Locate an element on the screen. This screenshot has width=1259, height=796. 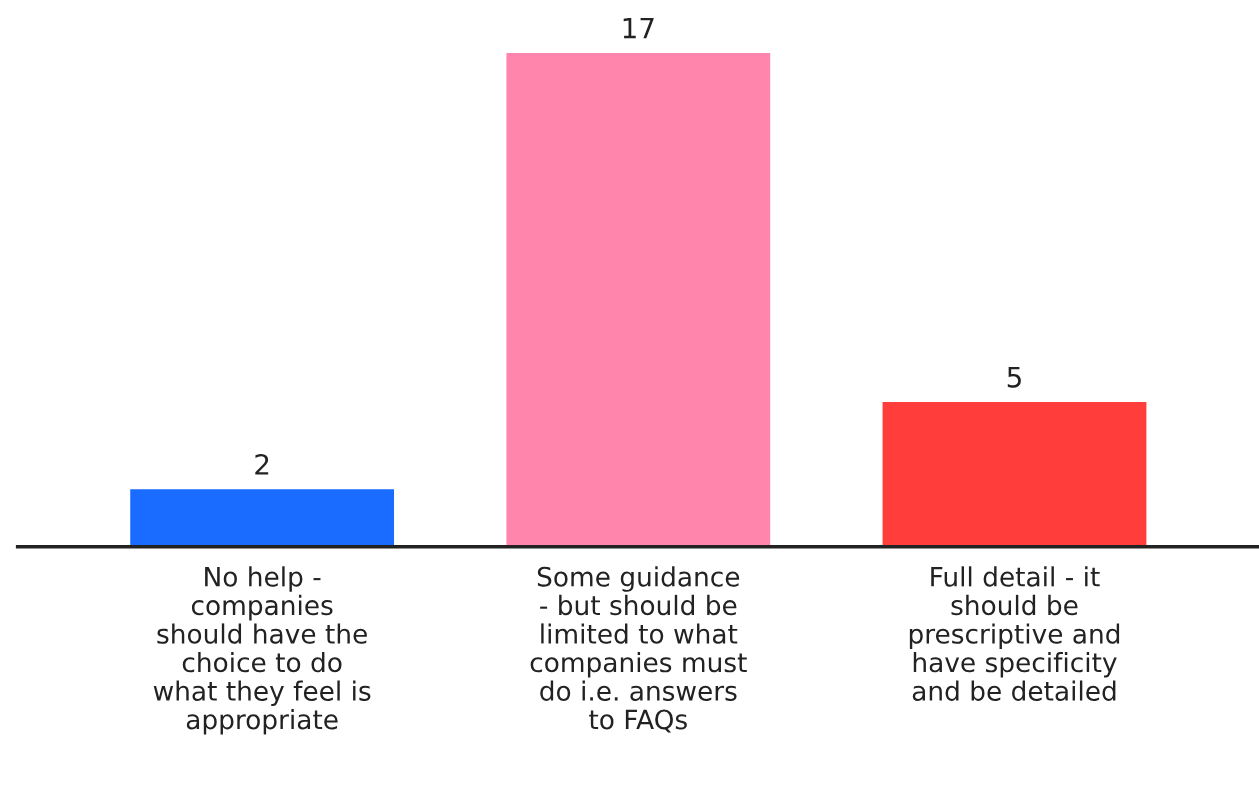
x-tick-label: Some guidance - but should be limited to what companies must do i.e. answers to FAQs is located at coordinates (638, 649).